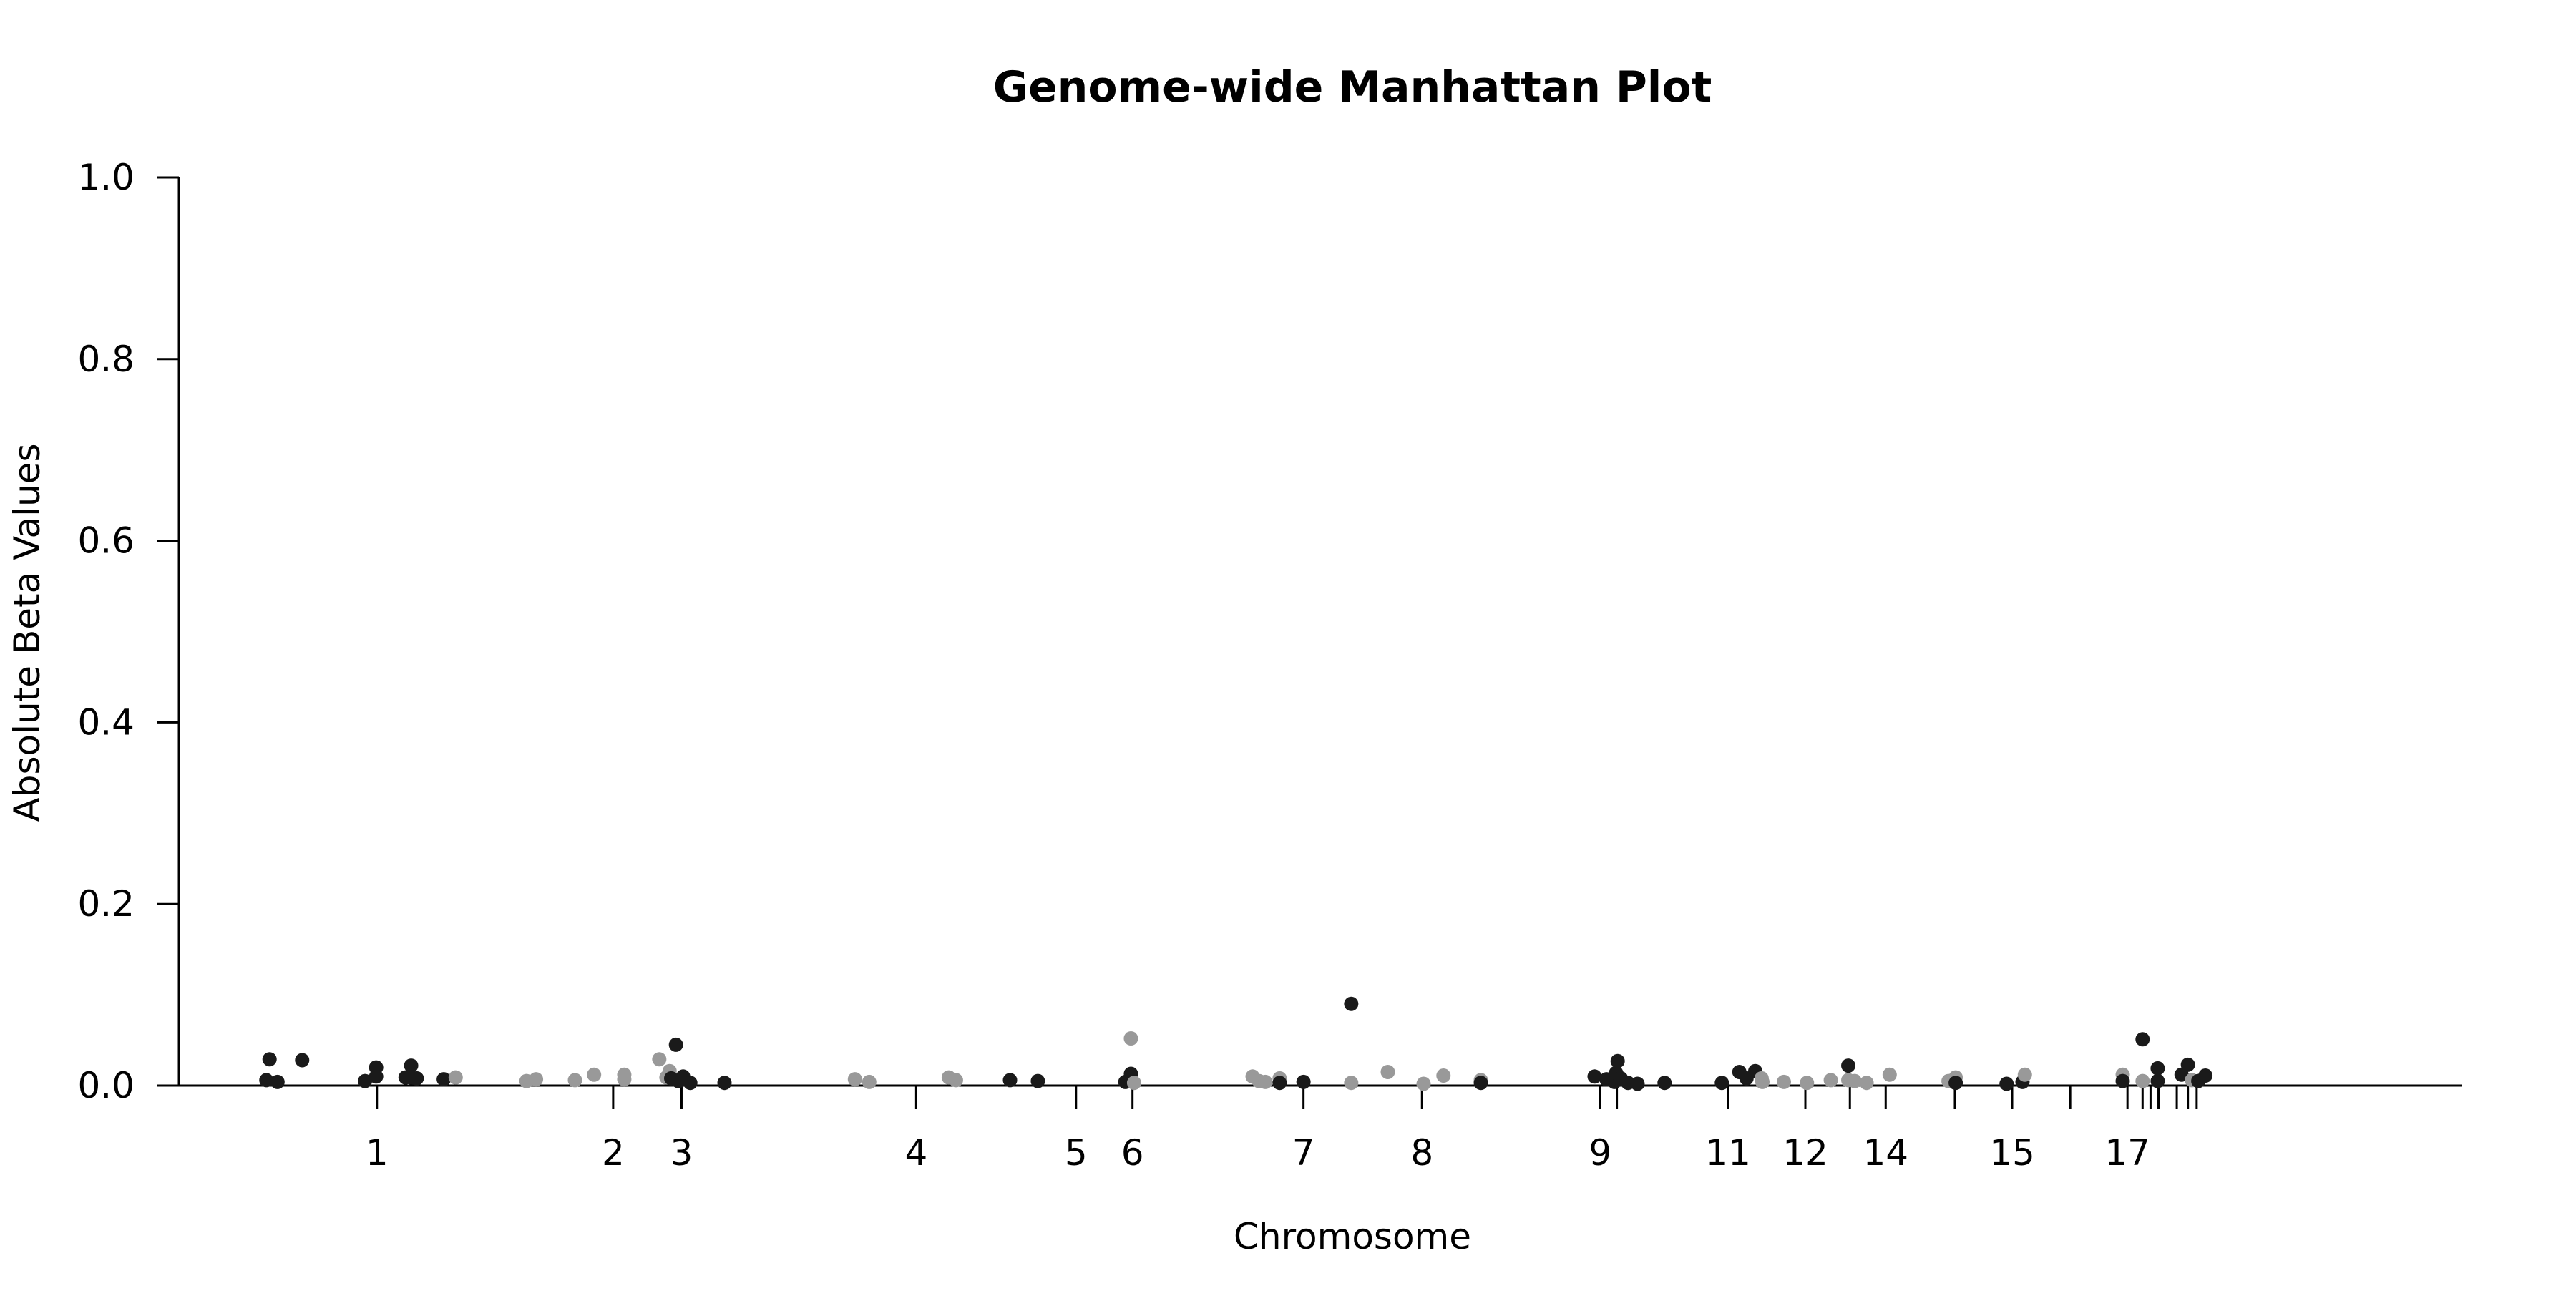 The height and width of the screenshot is (1291, 2576). Describe the element at coordinates (1885, 1153) in the screenshot. I see `x-tick-label: 14` at that location.